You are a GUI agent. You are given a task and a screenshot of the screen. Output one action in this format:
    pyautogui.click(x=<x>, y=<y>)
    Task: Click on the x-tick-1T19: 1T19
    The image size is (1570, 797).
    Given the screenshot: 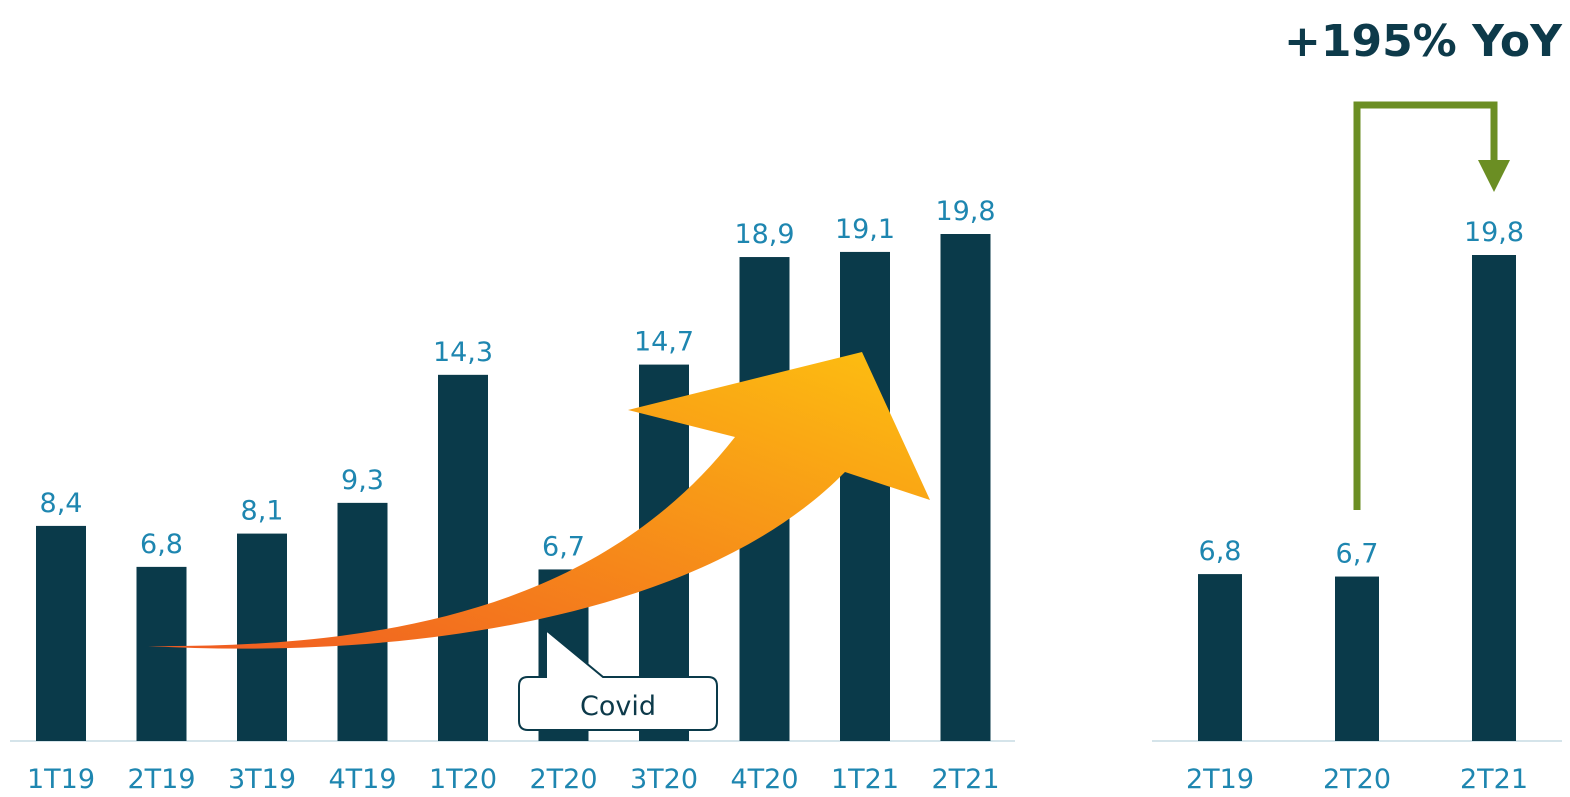 What is the action you would take?
    pyautogui.click(x=61, y=779)
    